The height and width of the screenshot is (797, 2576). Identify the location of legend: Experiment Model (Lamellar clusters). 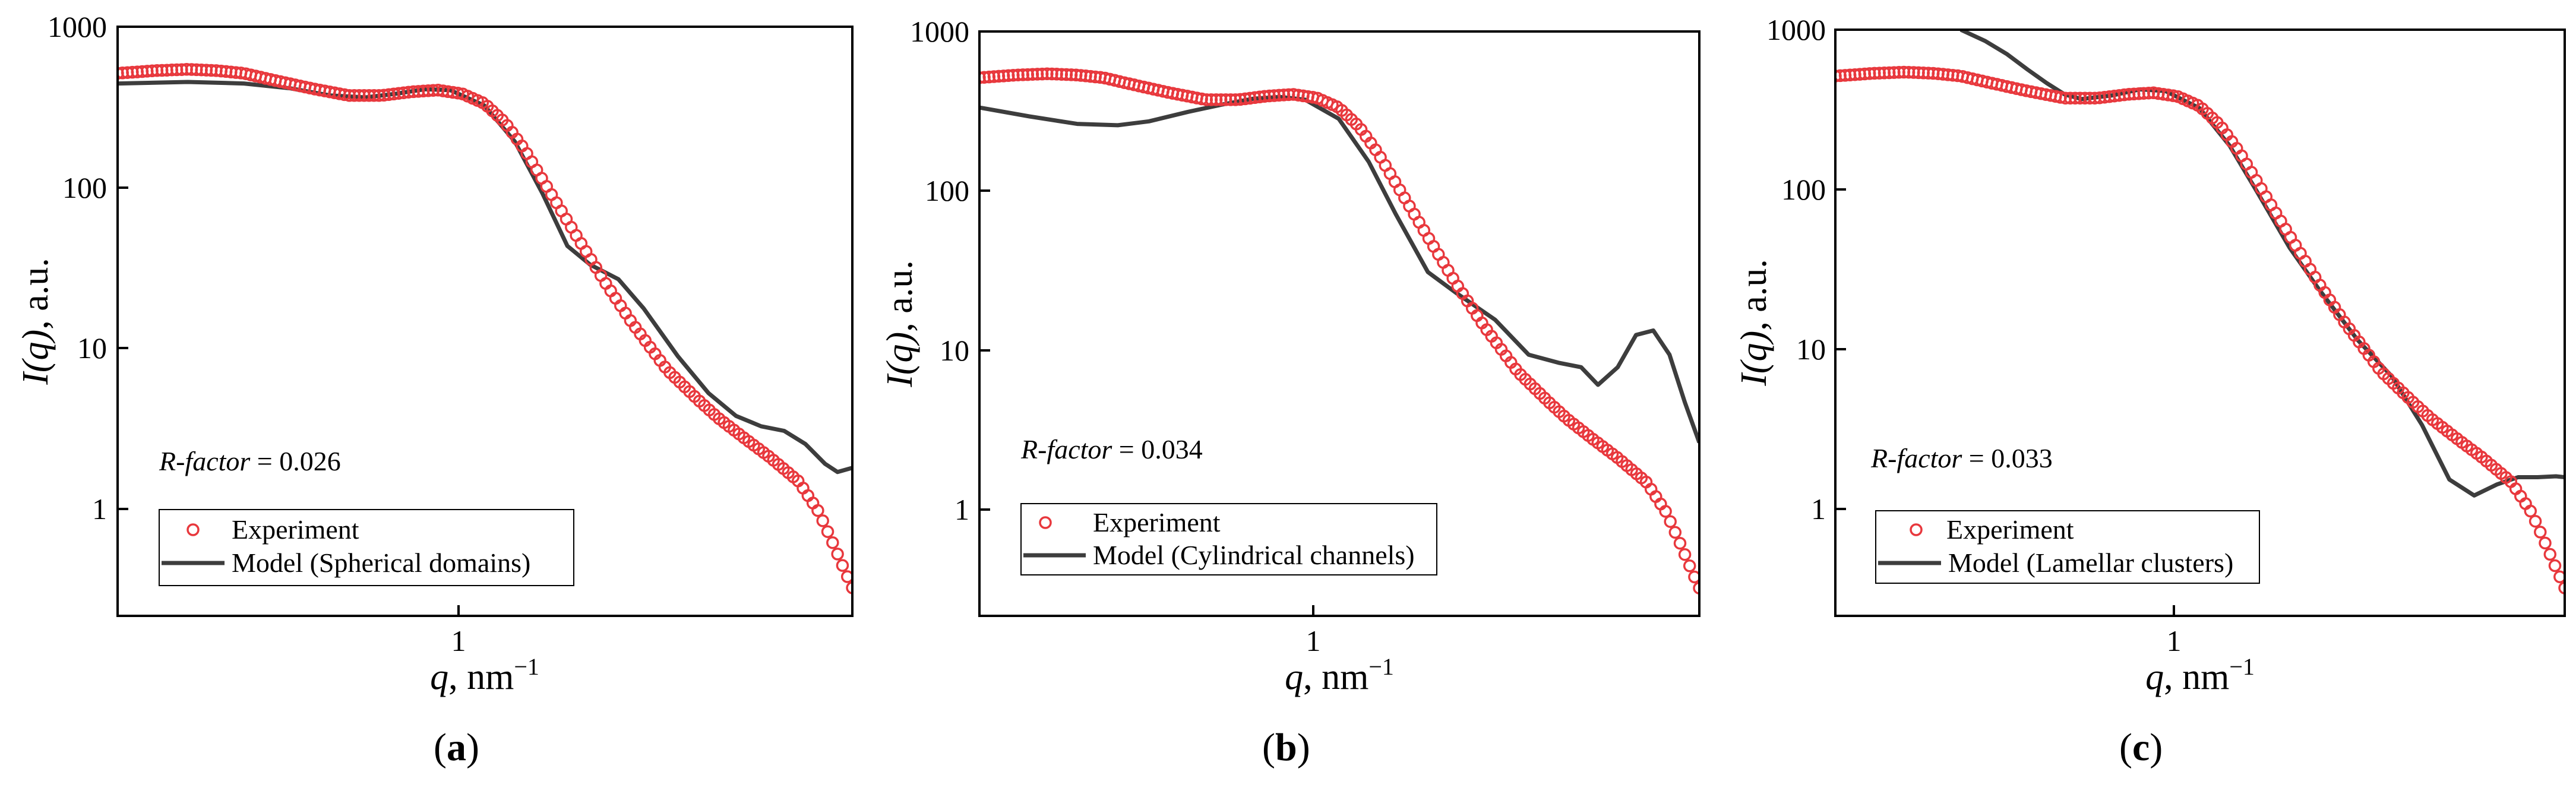
(2067, 547).